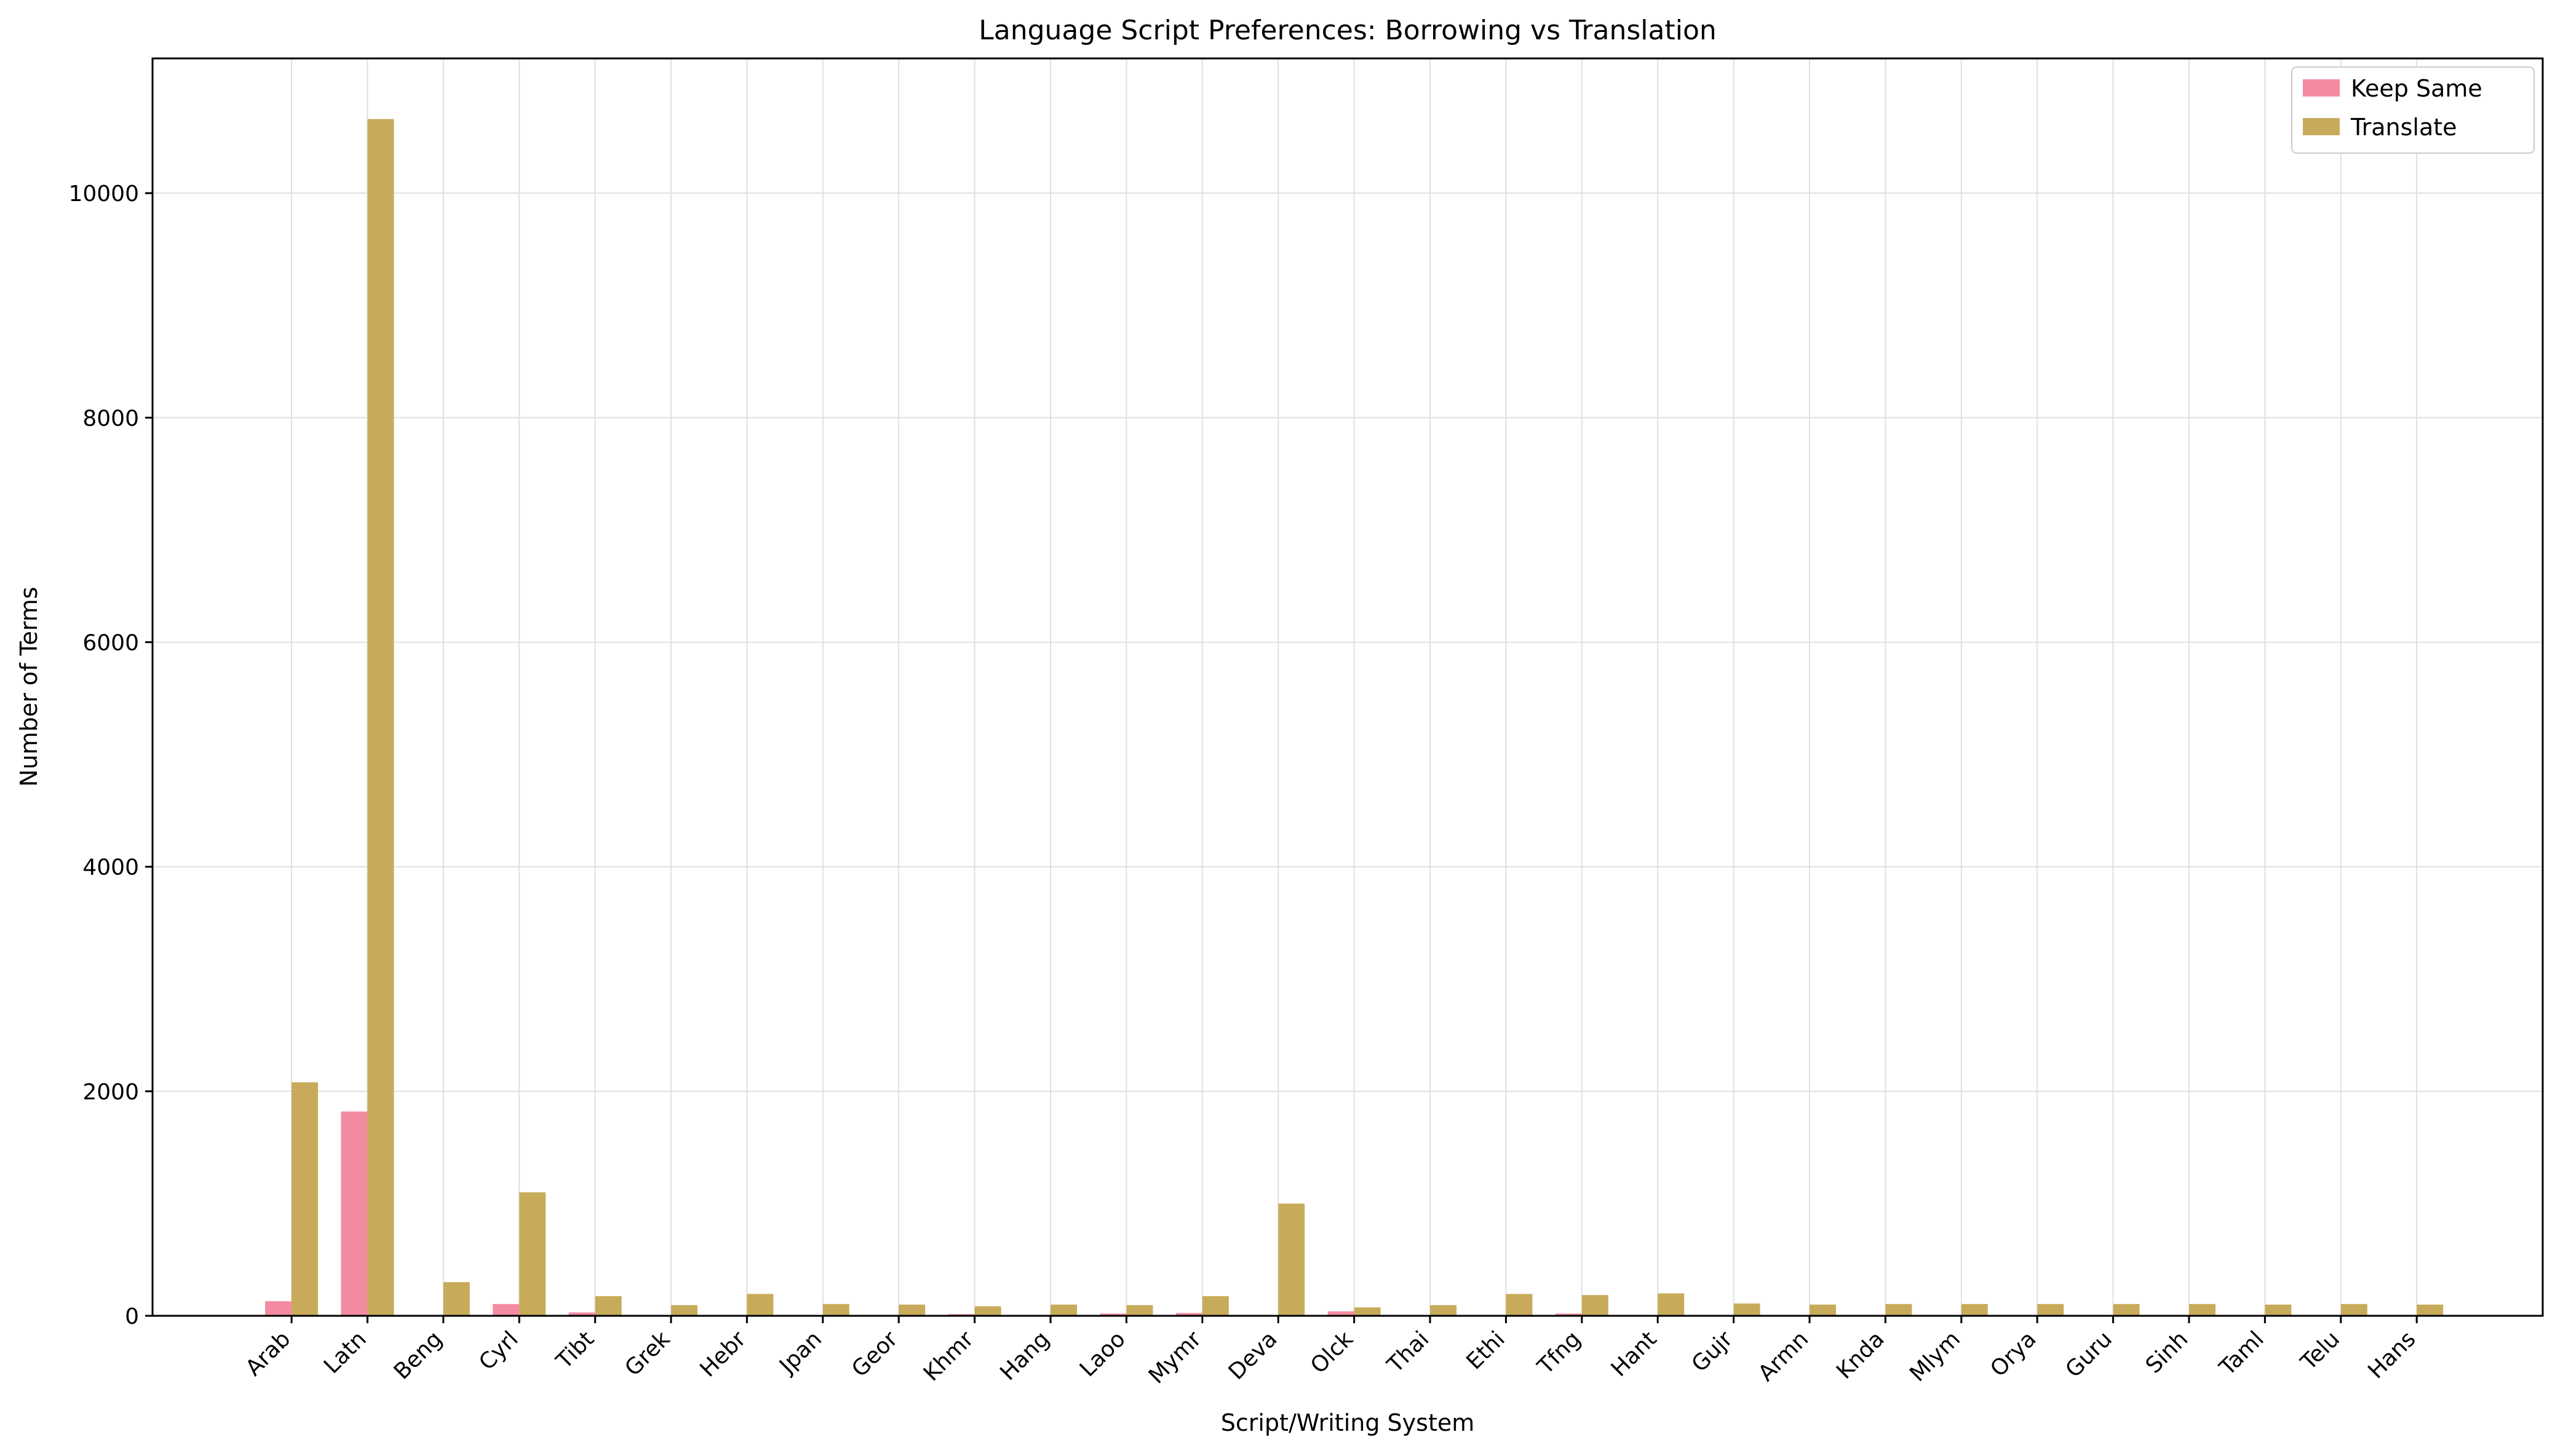 The image size is (2563, 1456). Describe the element at coordinates (1064, 1310) in the screenshot. I see `bar-translate-hang` at that location.